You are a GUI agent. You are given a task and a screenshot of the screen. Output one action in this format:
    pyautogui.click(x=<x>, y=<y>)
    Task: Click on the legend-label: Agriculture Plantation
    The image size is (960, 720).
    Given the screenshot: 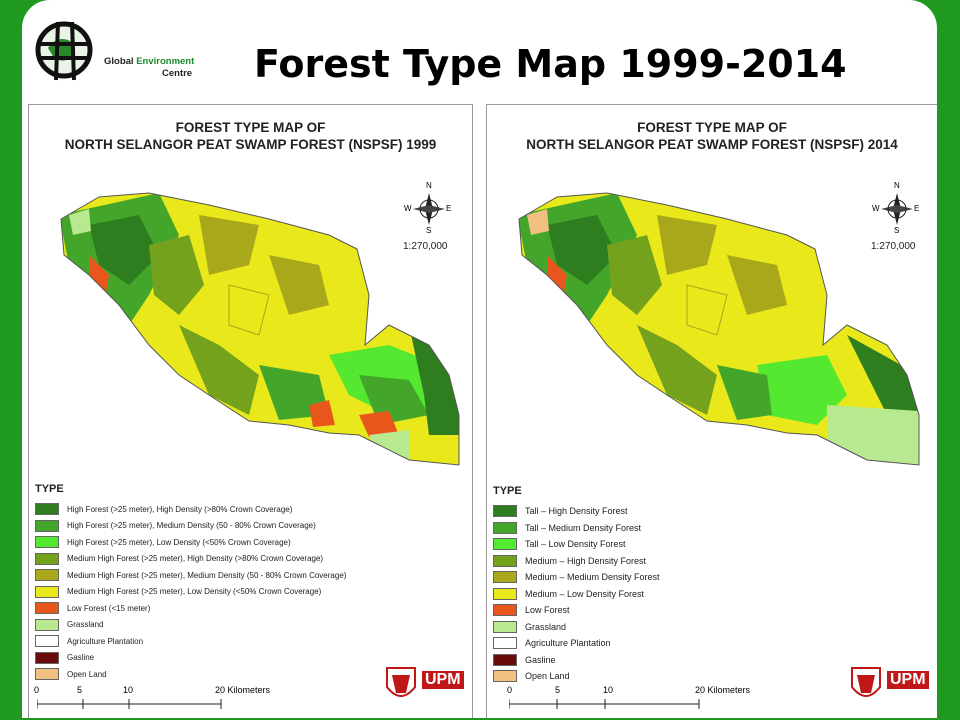 What is the action you would take?
    pyautogui.click(x=568, y=643)
    